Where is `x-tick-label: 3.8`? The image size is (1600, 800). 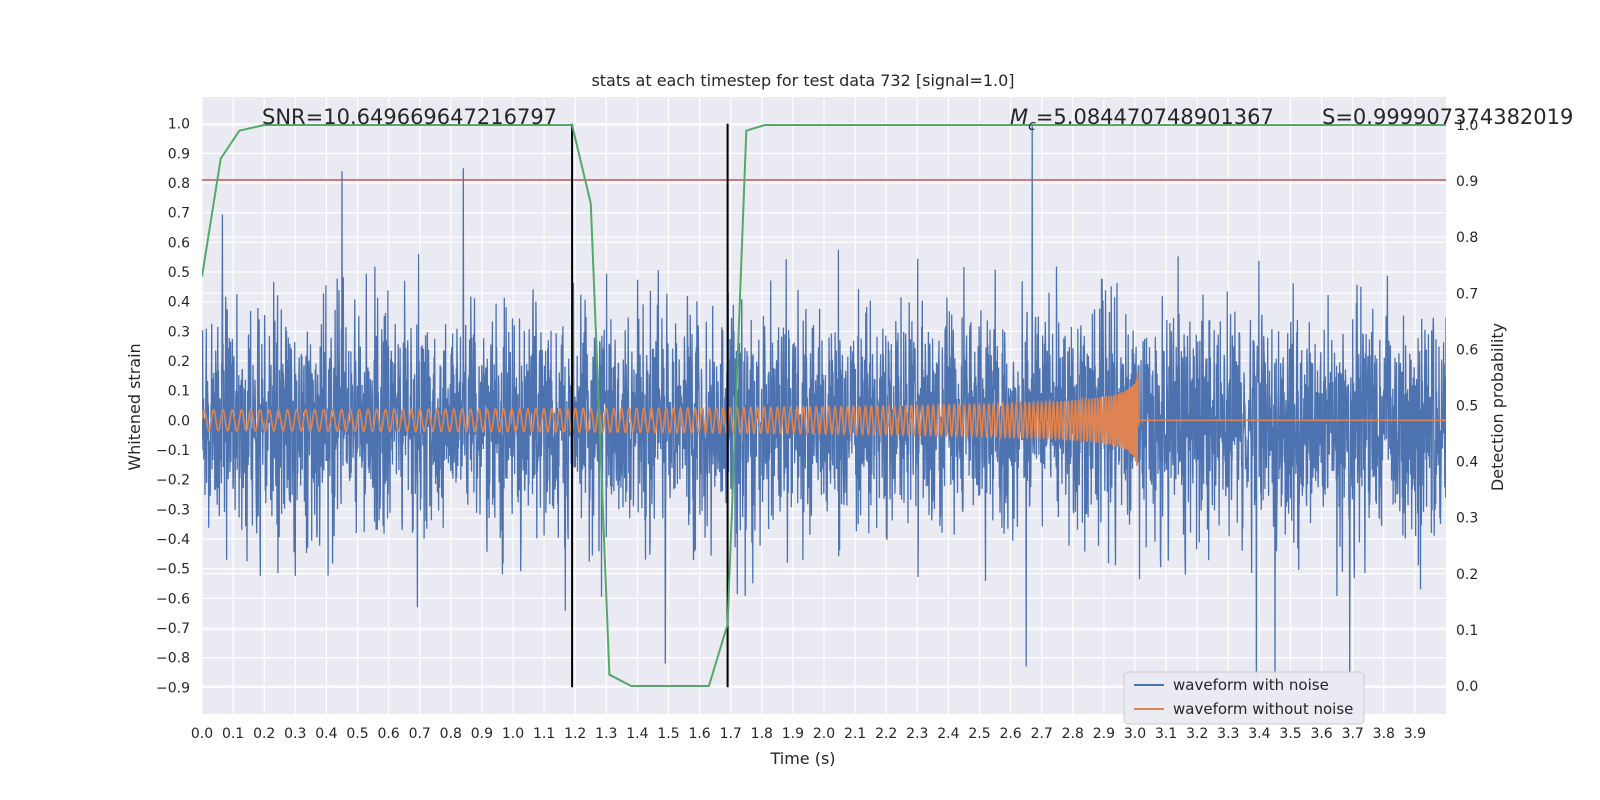
x-tick-label: 3.8 is located at coordinates (1384, 734).